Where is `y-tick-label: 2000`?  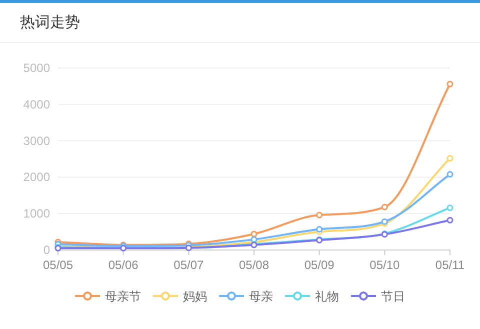 y-tick-label: 2000 is located at coordinates (36, 177).